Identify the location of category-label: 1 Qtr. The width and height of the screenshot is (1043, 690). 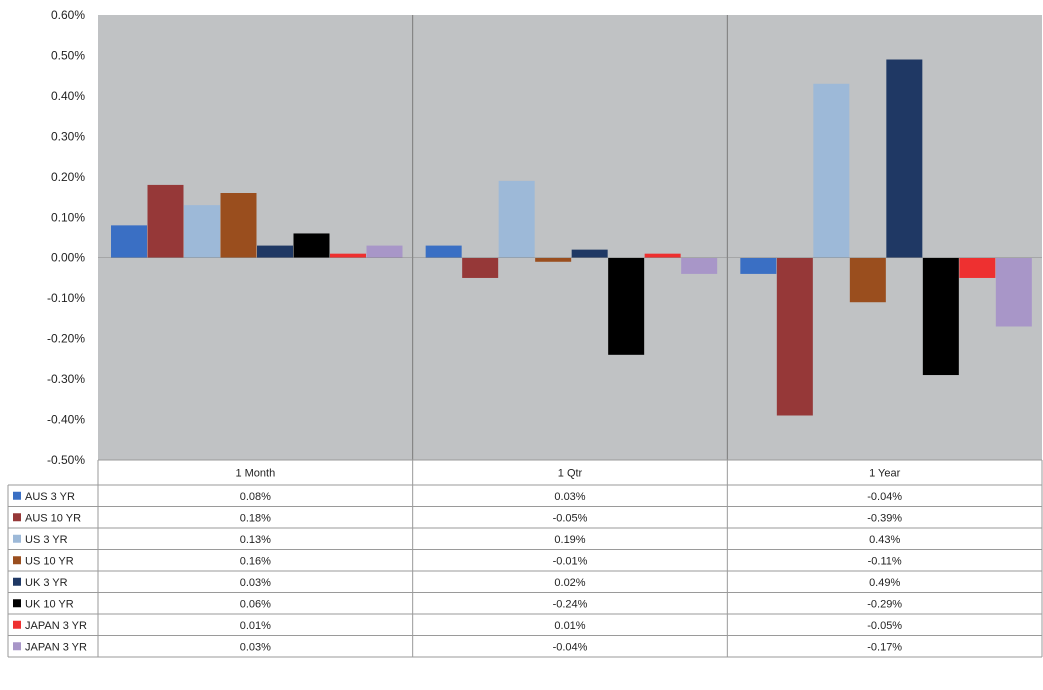
(570, 474).